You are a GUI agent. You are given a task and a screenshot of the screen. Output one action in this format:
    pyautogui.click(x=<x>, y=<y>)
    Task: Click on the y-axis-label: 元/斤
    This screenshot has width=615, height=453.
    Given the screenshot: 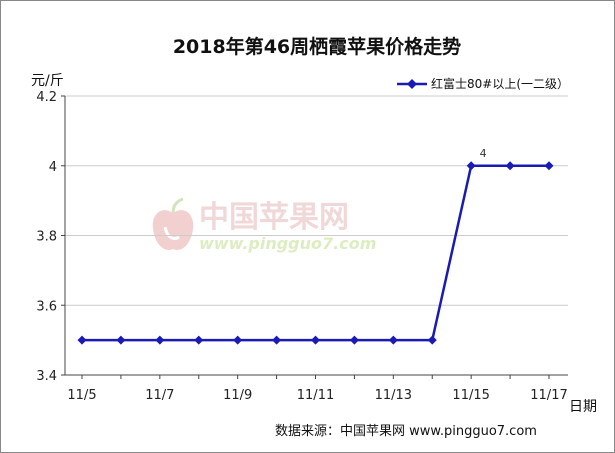 What is the action you would take?
    pyautogui.click(x=47, y=81)
    